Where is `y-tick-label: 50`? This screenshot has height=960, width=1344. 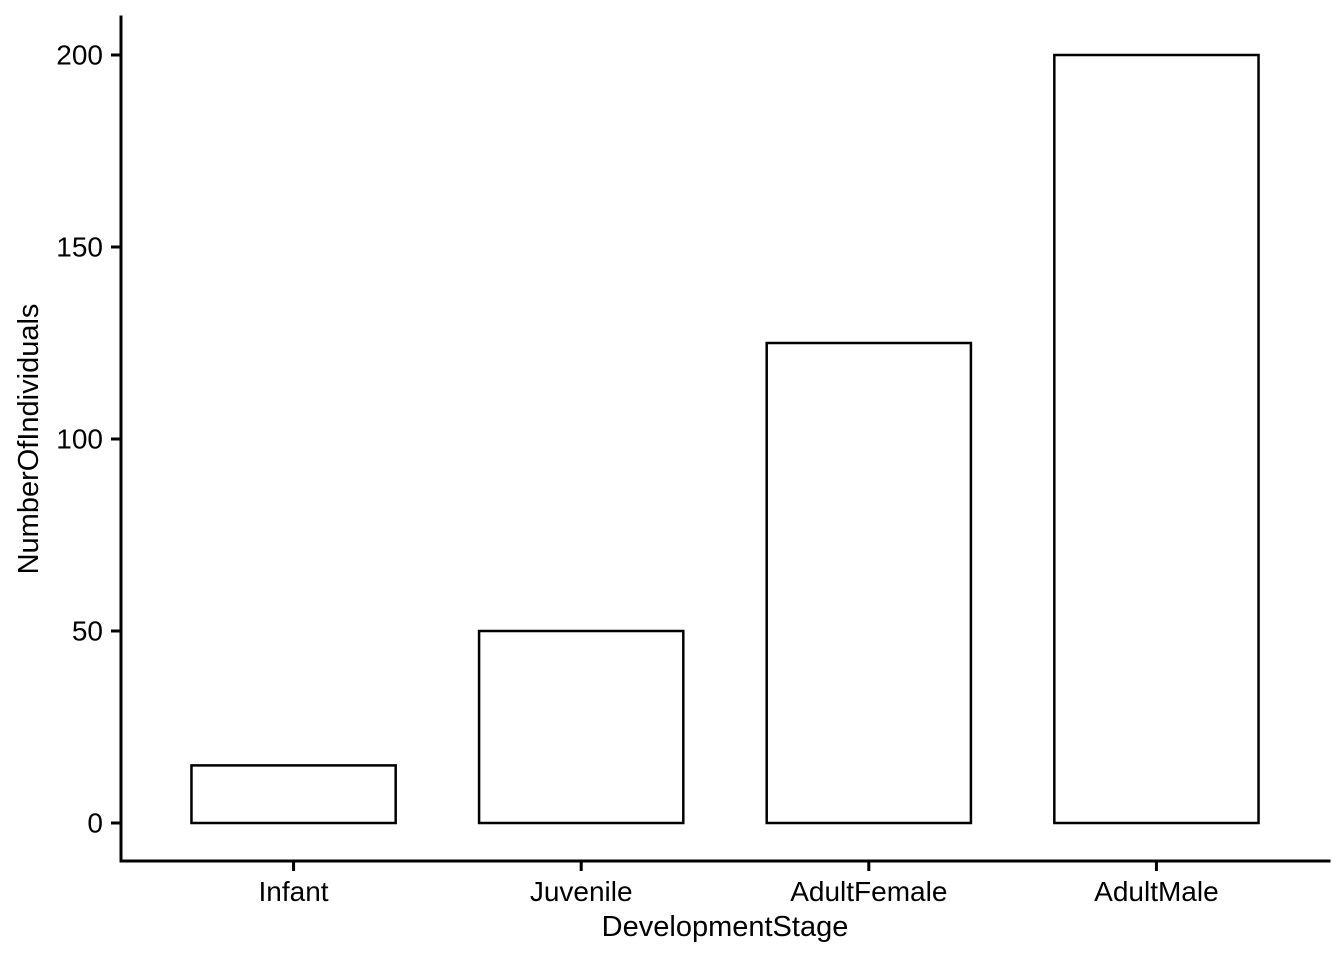
y-tick-label: 50 is located at coordinates (87, 631).